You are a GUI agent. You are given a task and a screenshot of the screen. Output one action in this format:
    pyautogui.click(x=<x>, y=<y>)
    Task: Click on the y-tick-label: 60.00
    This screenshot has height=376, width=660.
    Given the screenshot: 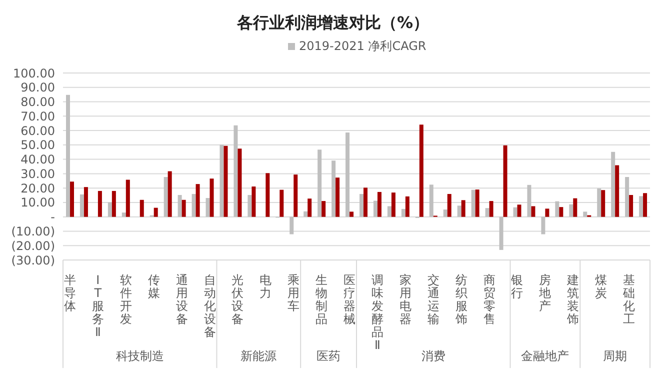 What is the action you would take?
    pyautogui.click(x=37, y=131)
    